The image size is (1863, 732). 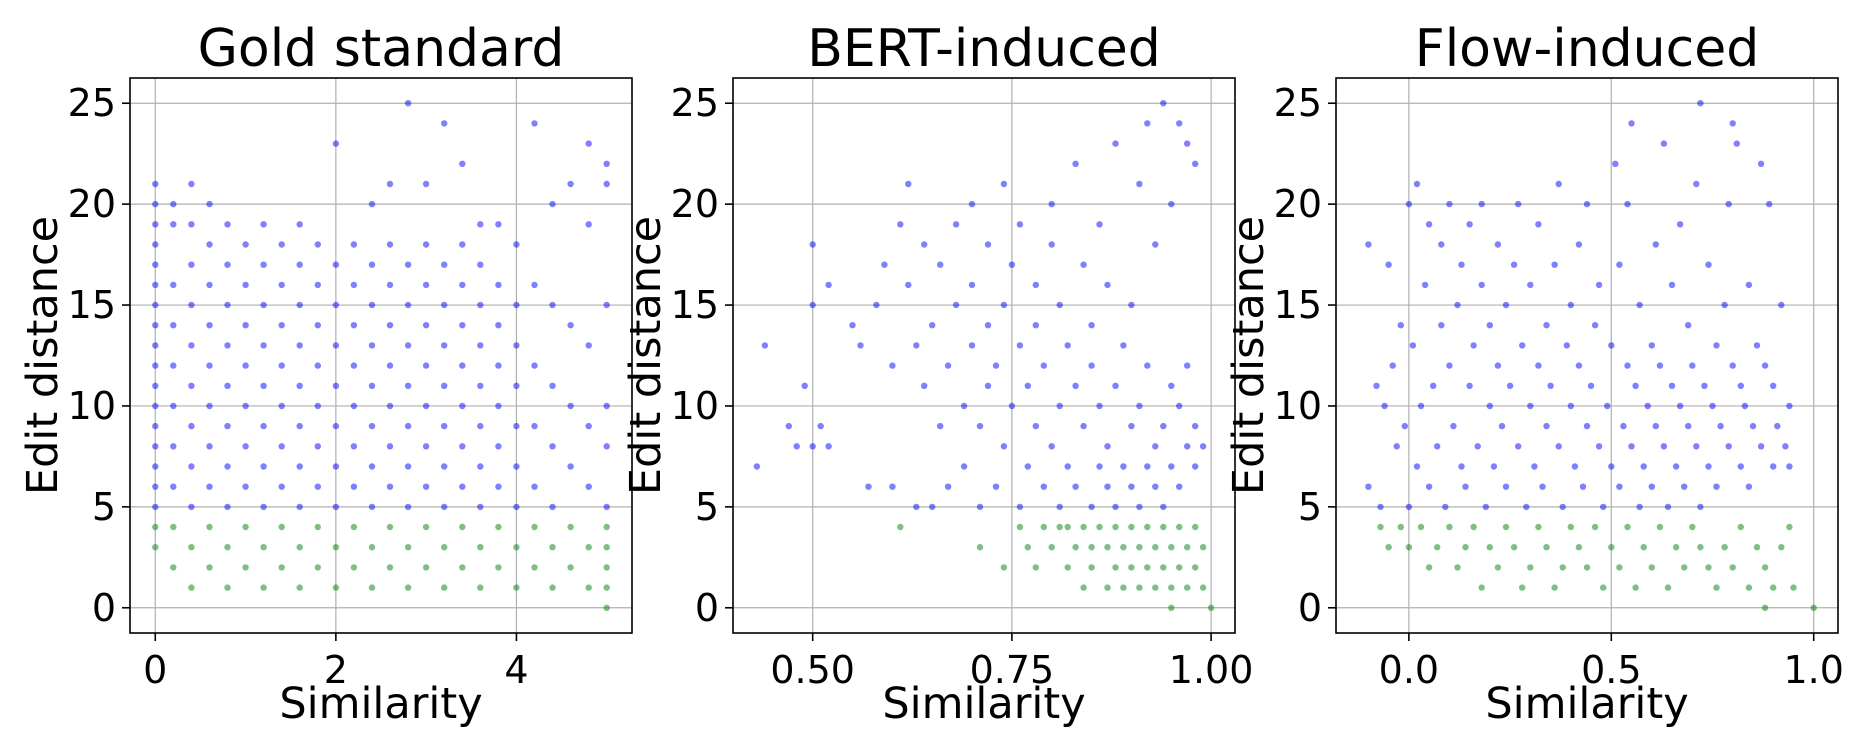 I want to click on x-tick-label: 0.0, so click(x=1409, y=670).